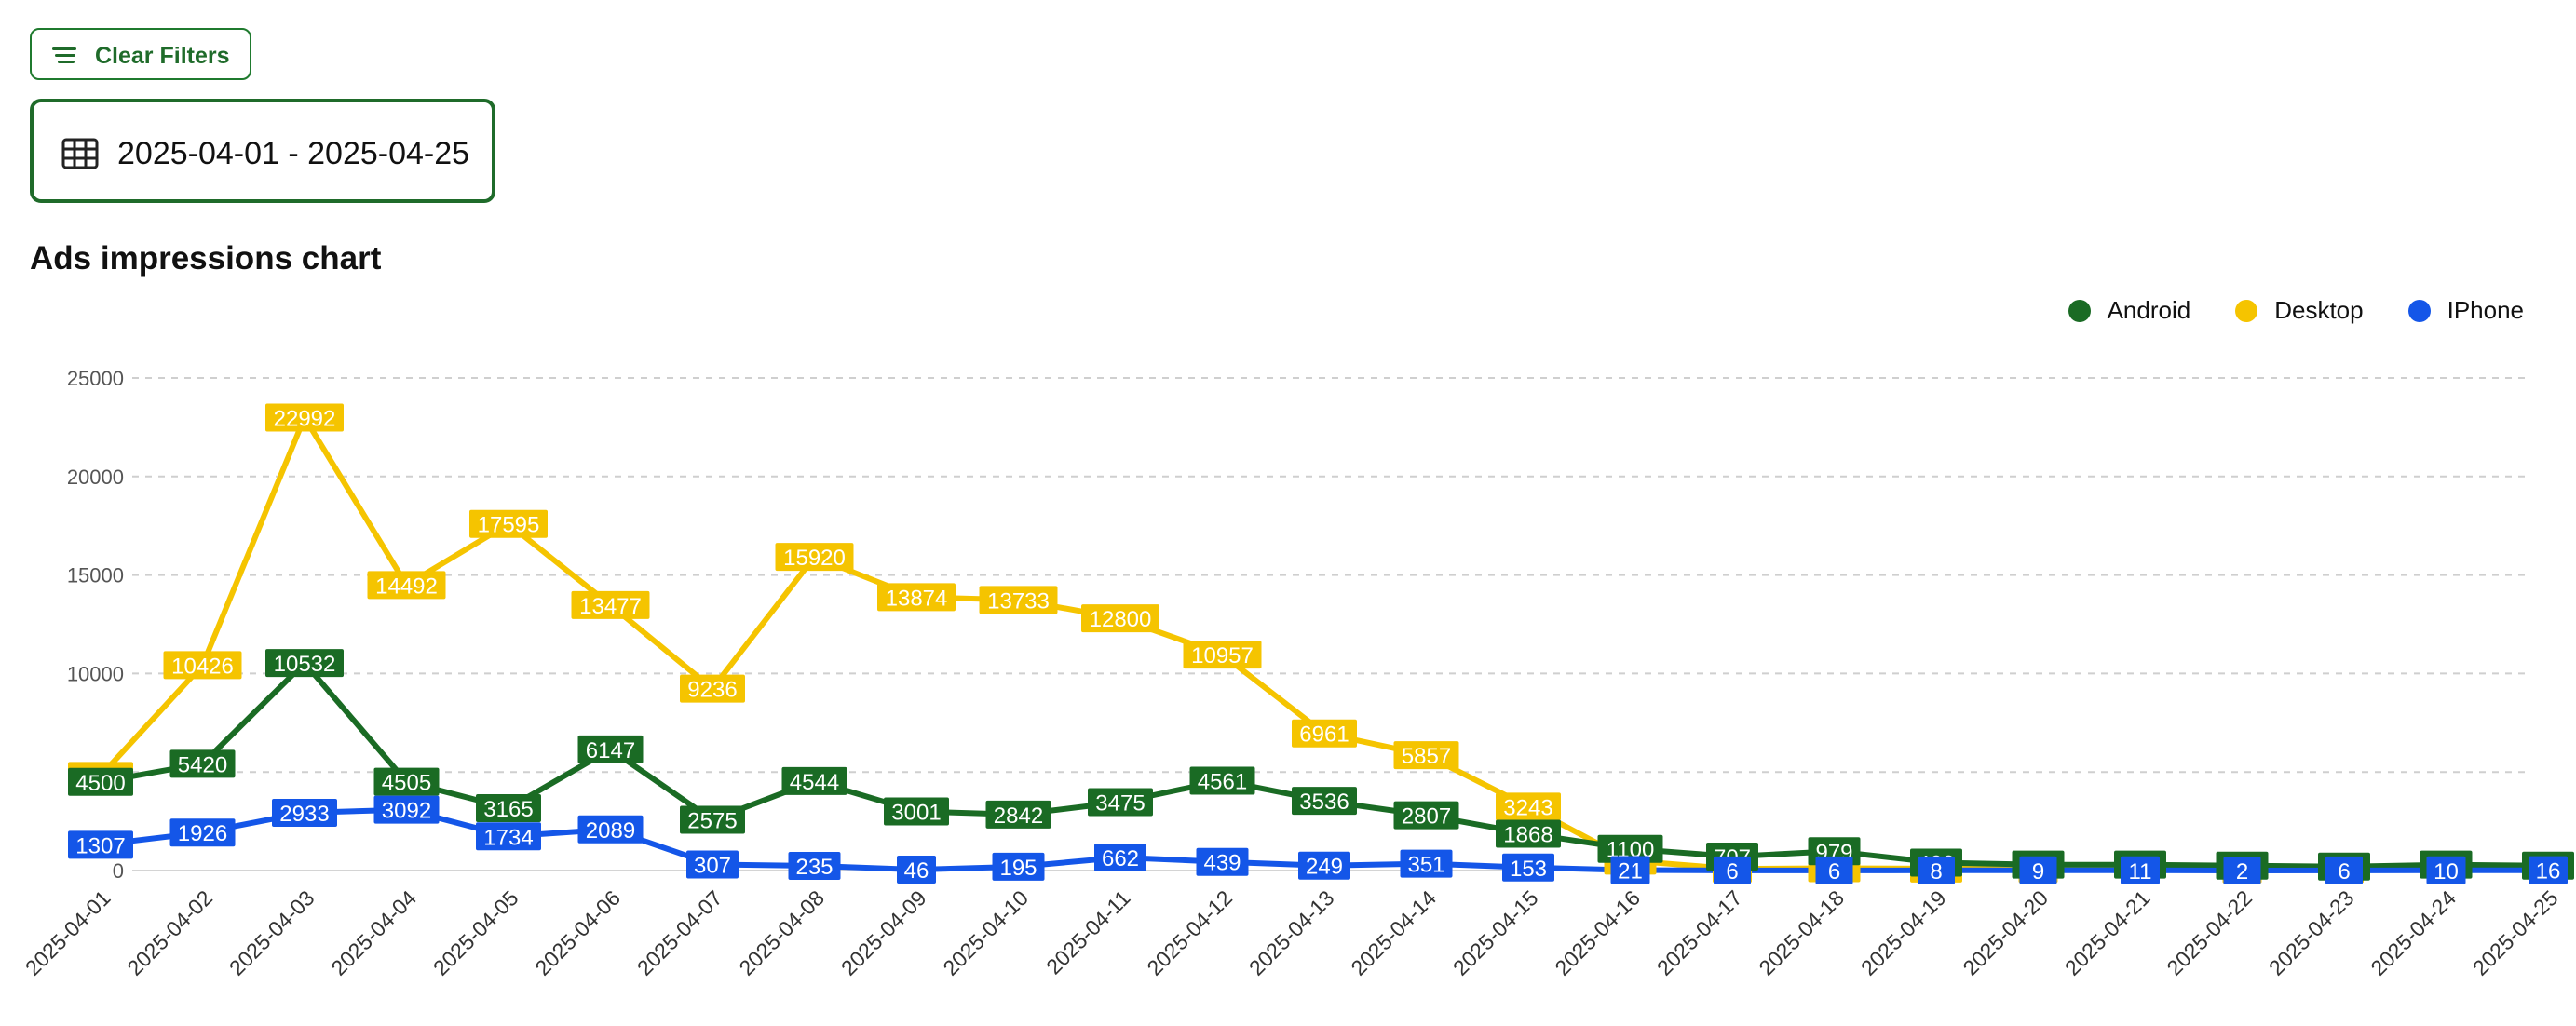 The height and width of the screenshot is (1026, 2576). I want to click on data-label: 9, so click(2038, 872).